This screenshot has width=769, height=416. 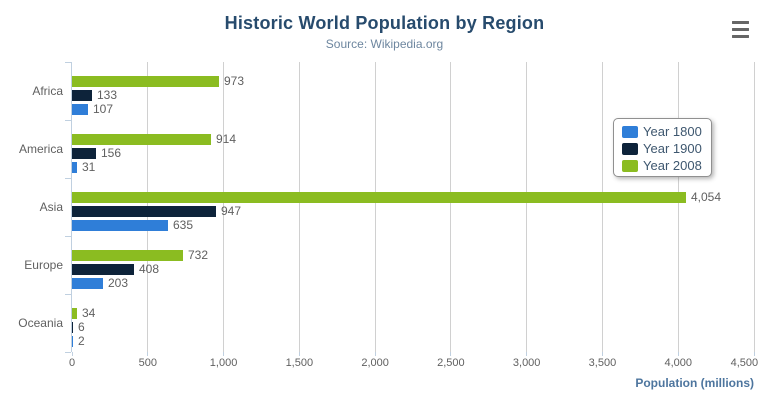 What do you see at coordinates (223, 363) in the screenshot?
I see `x-axis-tick-label: 1,000` at bounding box center [223, 363].